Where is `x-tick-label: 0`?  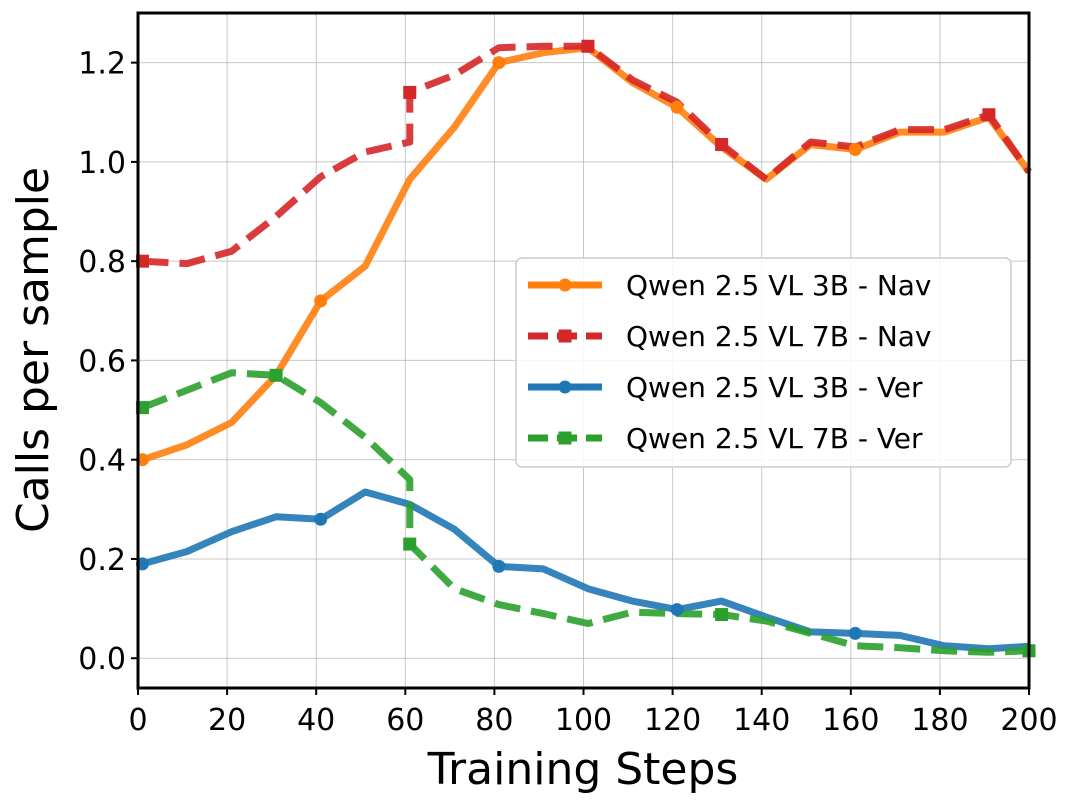
x-tick-label: 0 is located at coordinates (137, 720).